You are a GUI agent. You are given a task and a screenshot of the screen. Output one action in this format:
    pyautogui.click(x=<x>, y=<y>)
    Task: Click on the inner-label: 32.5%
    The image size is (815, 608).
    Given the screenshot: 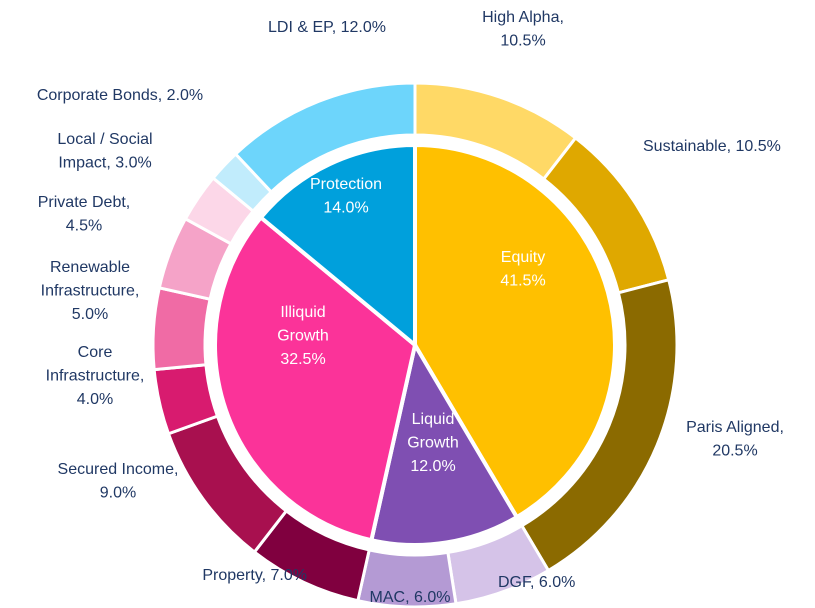 What is the action you would take?
    pyautogui.click(x=302, y=359)
    